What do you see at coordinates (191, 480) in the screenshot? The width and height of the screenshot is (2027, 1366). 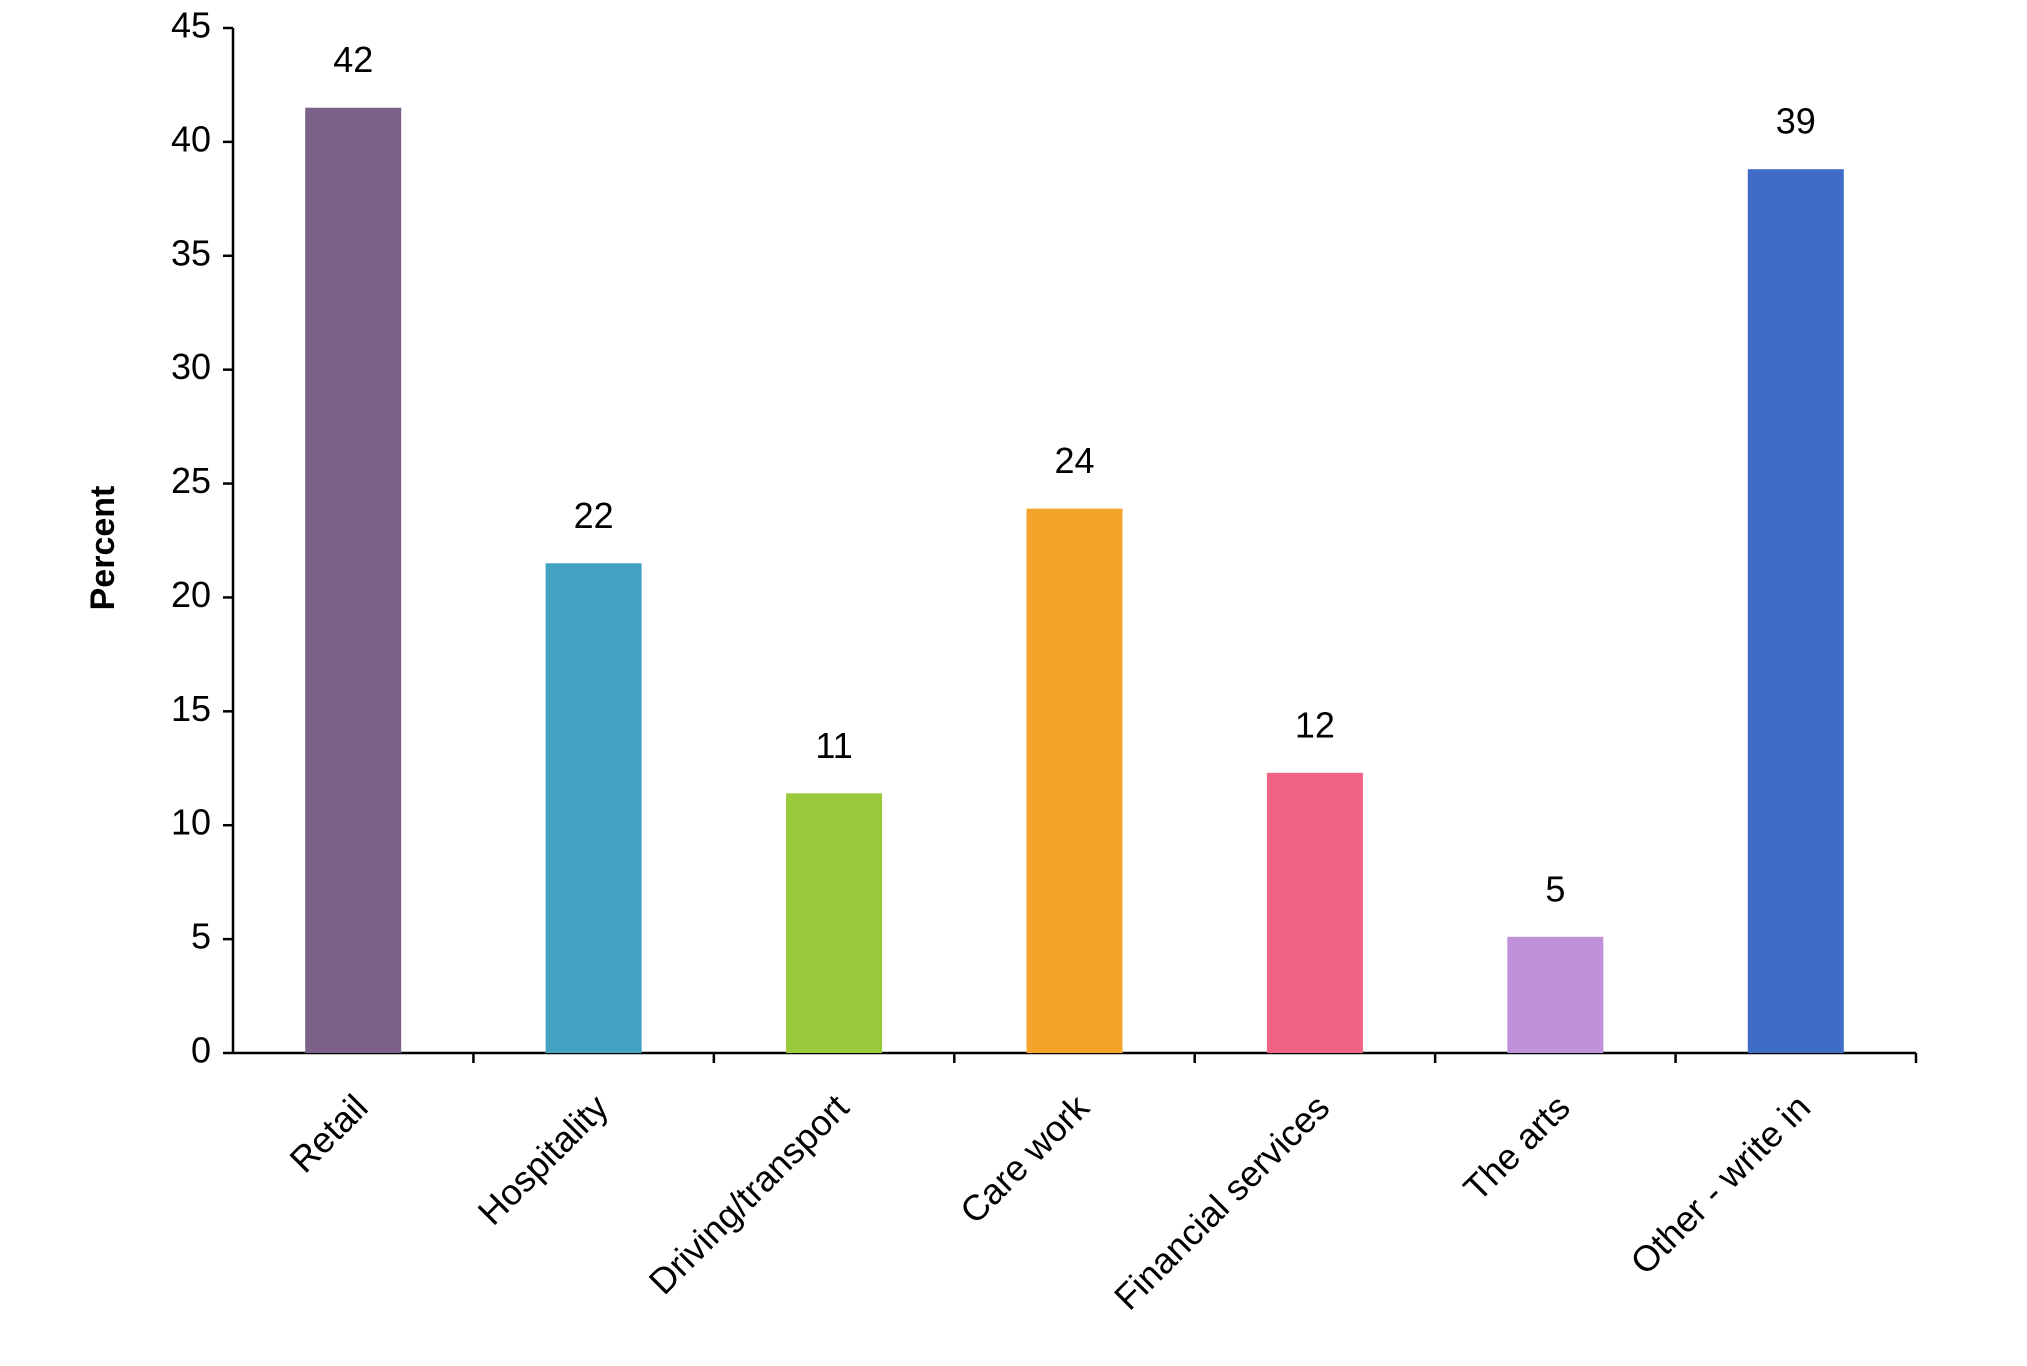 I see `y-tick-label: 25` at bounding box center [191, 480].